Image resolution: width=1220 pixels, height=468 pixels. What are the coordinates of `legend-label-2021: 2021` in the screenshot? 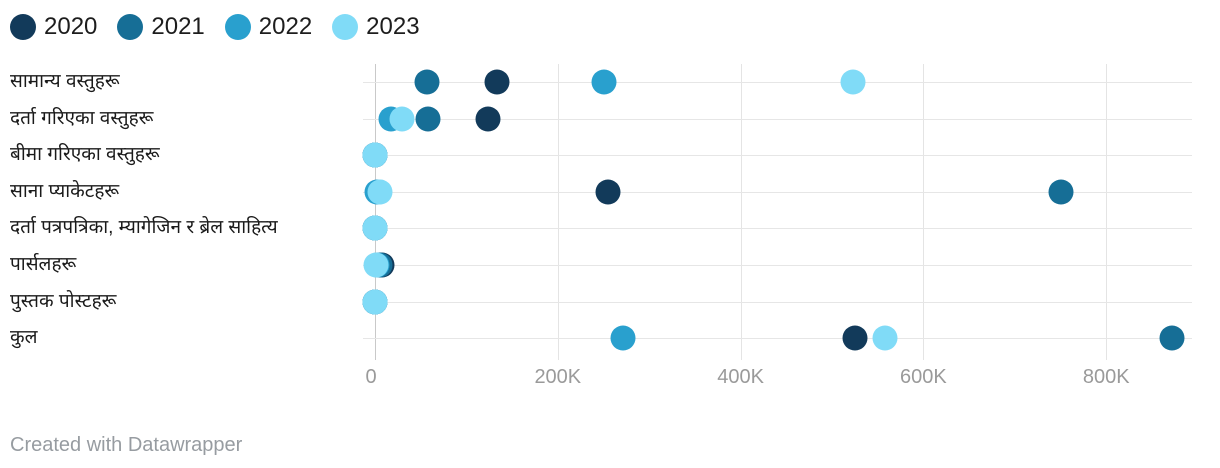 It's located at (178, 26).